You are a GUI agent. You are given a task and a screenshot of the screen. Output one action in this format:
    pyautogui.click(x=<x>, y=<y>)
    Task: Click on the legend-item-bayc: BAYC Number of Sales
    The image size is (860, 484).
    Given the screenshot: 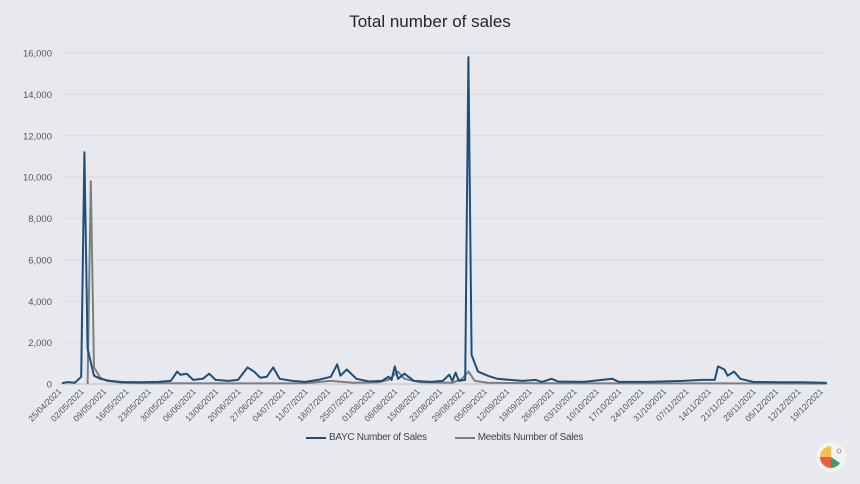 What is the action you would take?
    pyautogui.click(x=366, y=437)
    